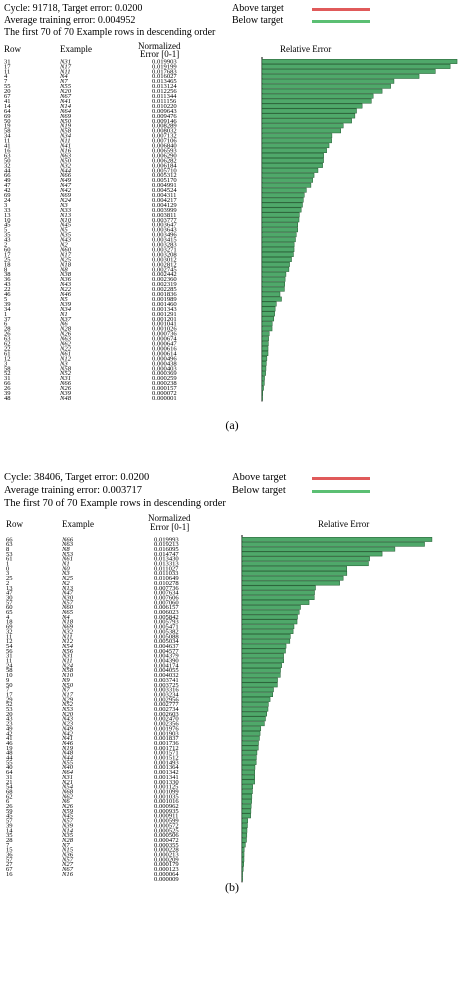 This screenshot has height=1000, width=464. What do you see at coordinates (164, 116) in the screenshot?
I see `value-label: 0.009476` at bounding box center [164, 116].